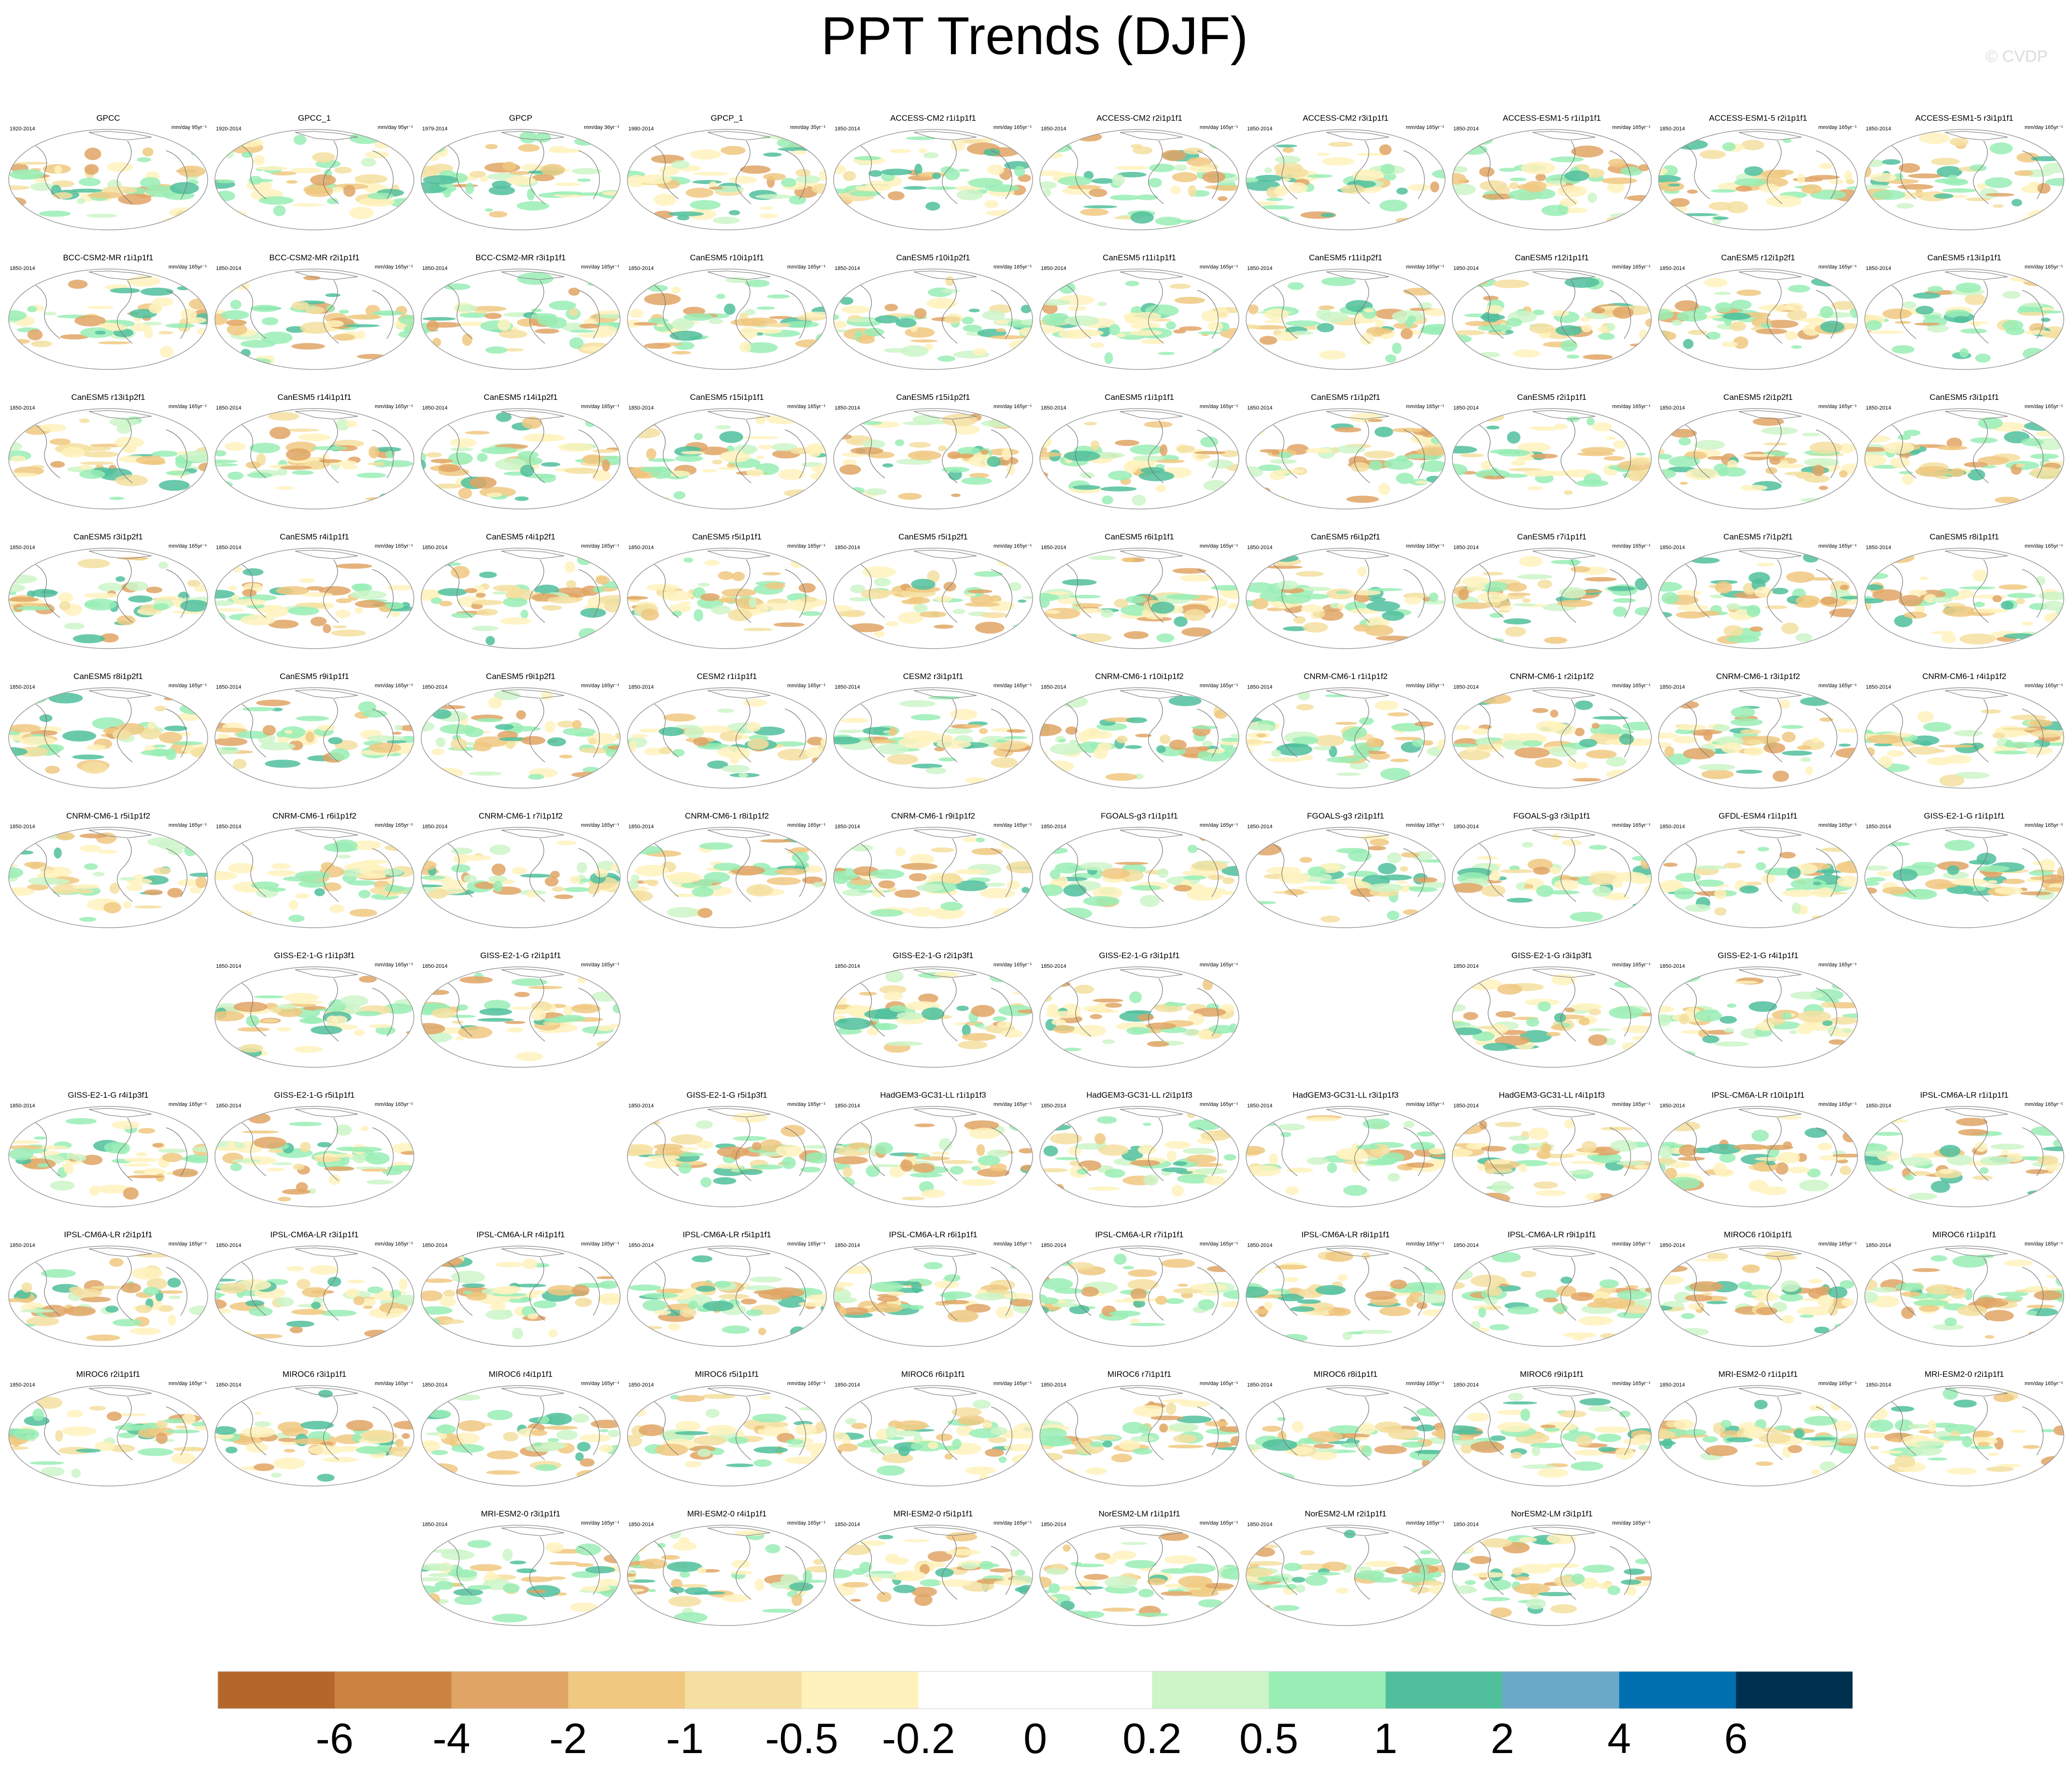  What do you see at coordinates (1758, 1156) in the screenshot?
I see `map-outline` at bounding box center [1758, 1156].